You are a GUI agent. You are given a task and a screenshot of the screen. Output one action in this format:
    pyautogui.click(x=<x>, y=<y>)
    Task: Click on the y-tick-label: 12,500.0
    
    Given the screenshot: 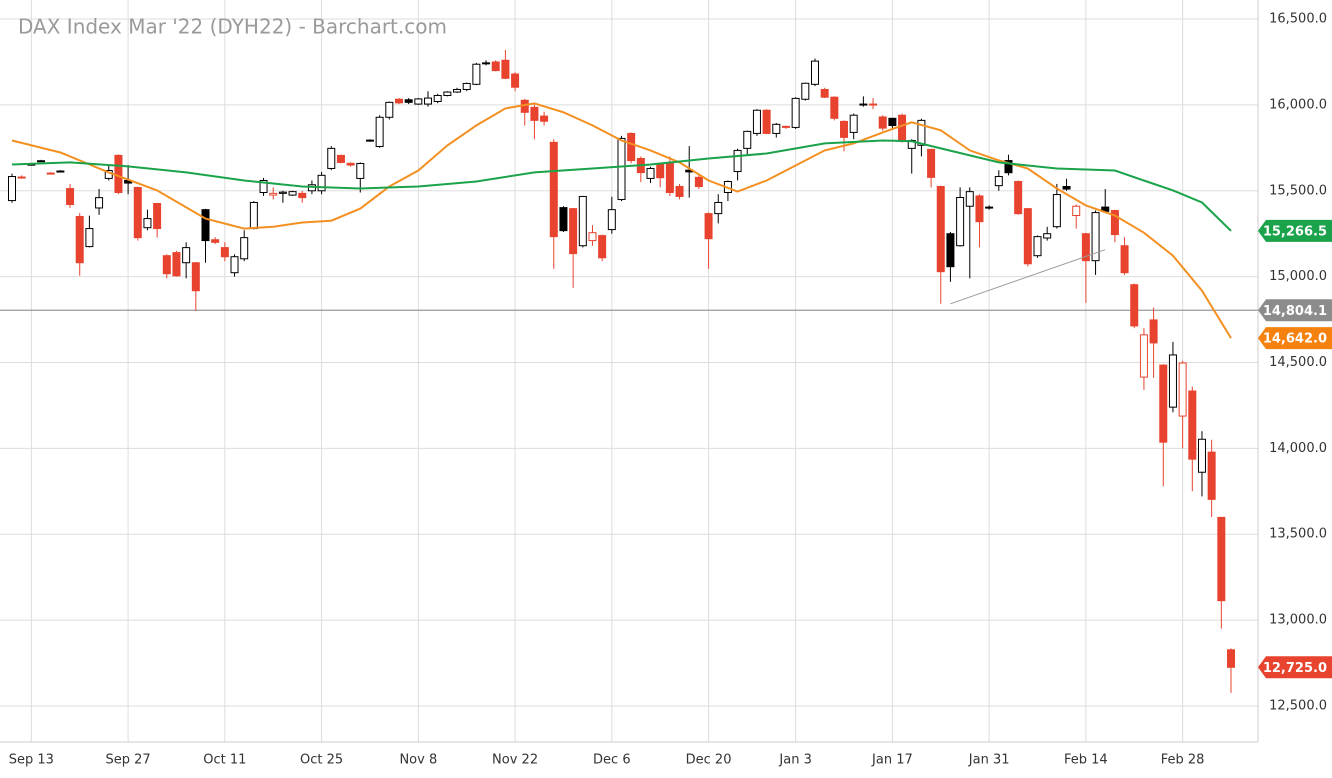 What is the action you would take?
    pyautogui.click(x=1298, y=705)
    